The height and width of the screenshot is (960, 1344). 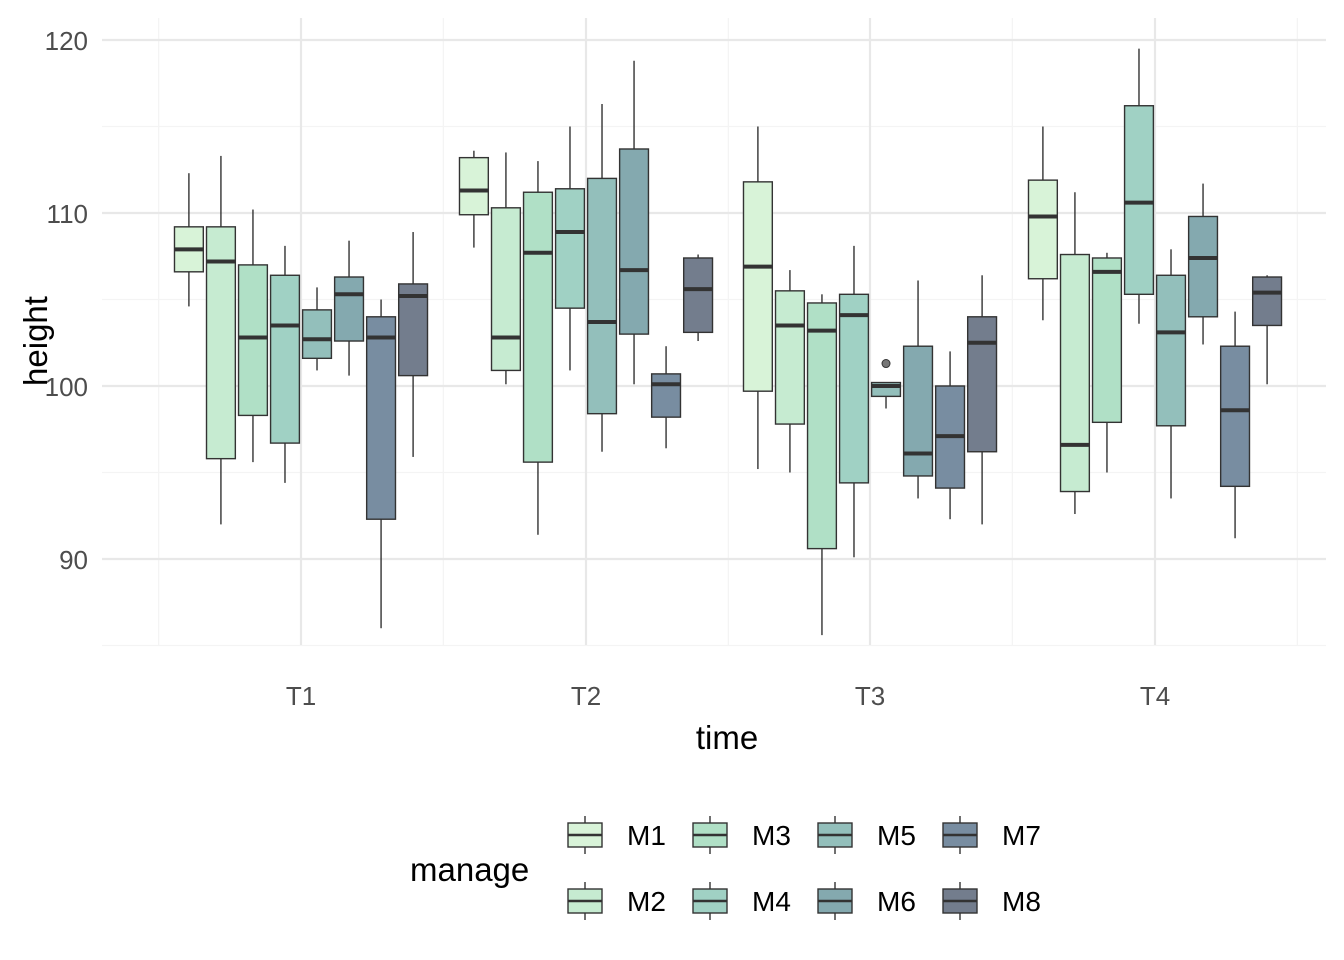 I want to click on box-M5-T3, so click(x=886, y=384).